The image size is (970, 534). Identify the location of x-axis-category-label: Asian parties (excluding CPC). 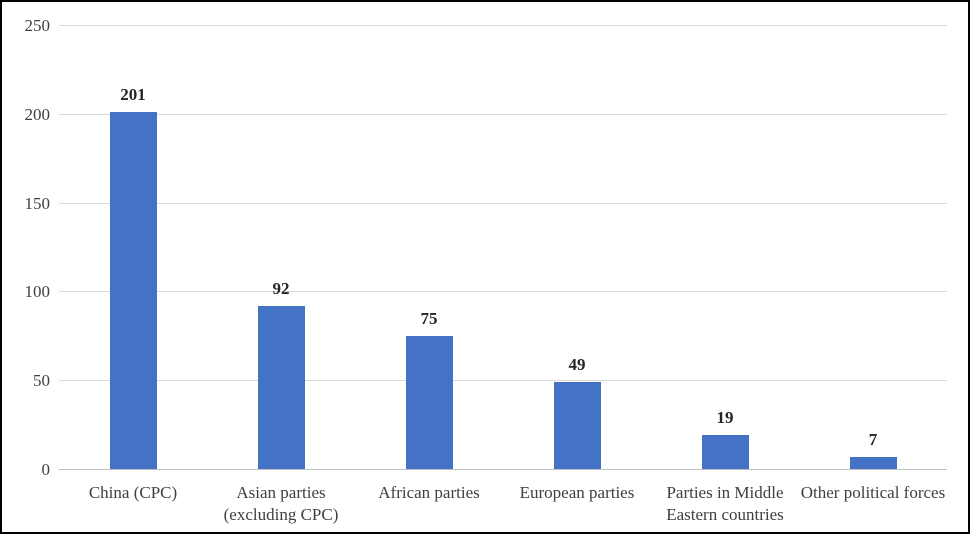
(281, 503).